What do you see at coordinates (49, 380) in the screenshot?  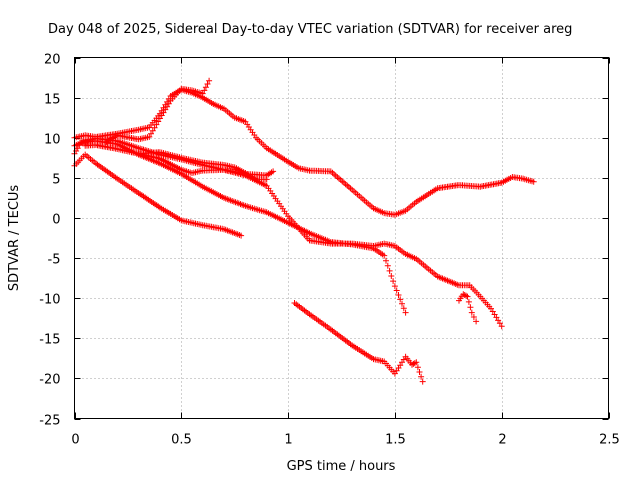 I see `y-tick-label: -20` at bounding box center [49, 380].